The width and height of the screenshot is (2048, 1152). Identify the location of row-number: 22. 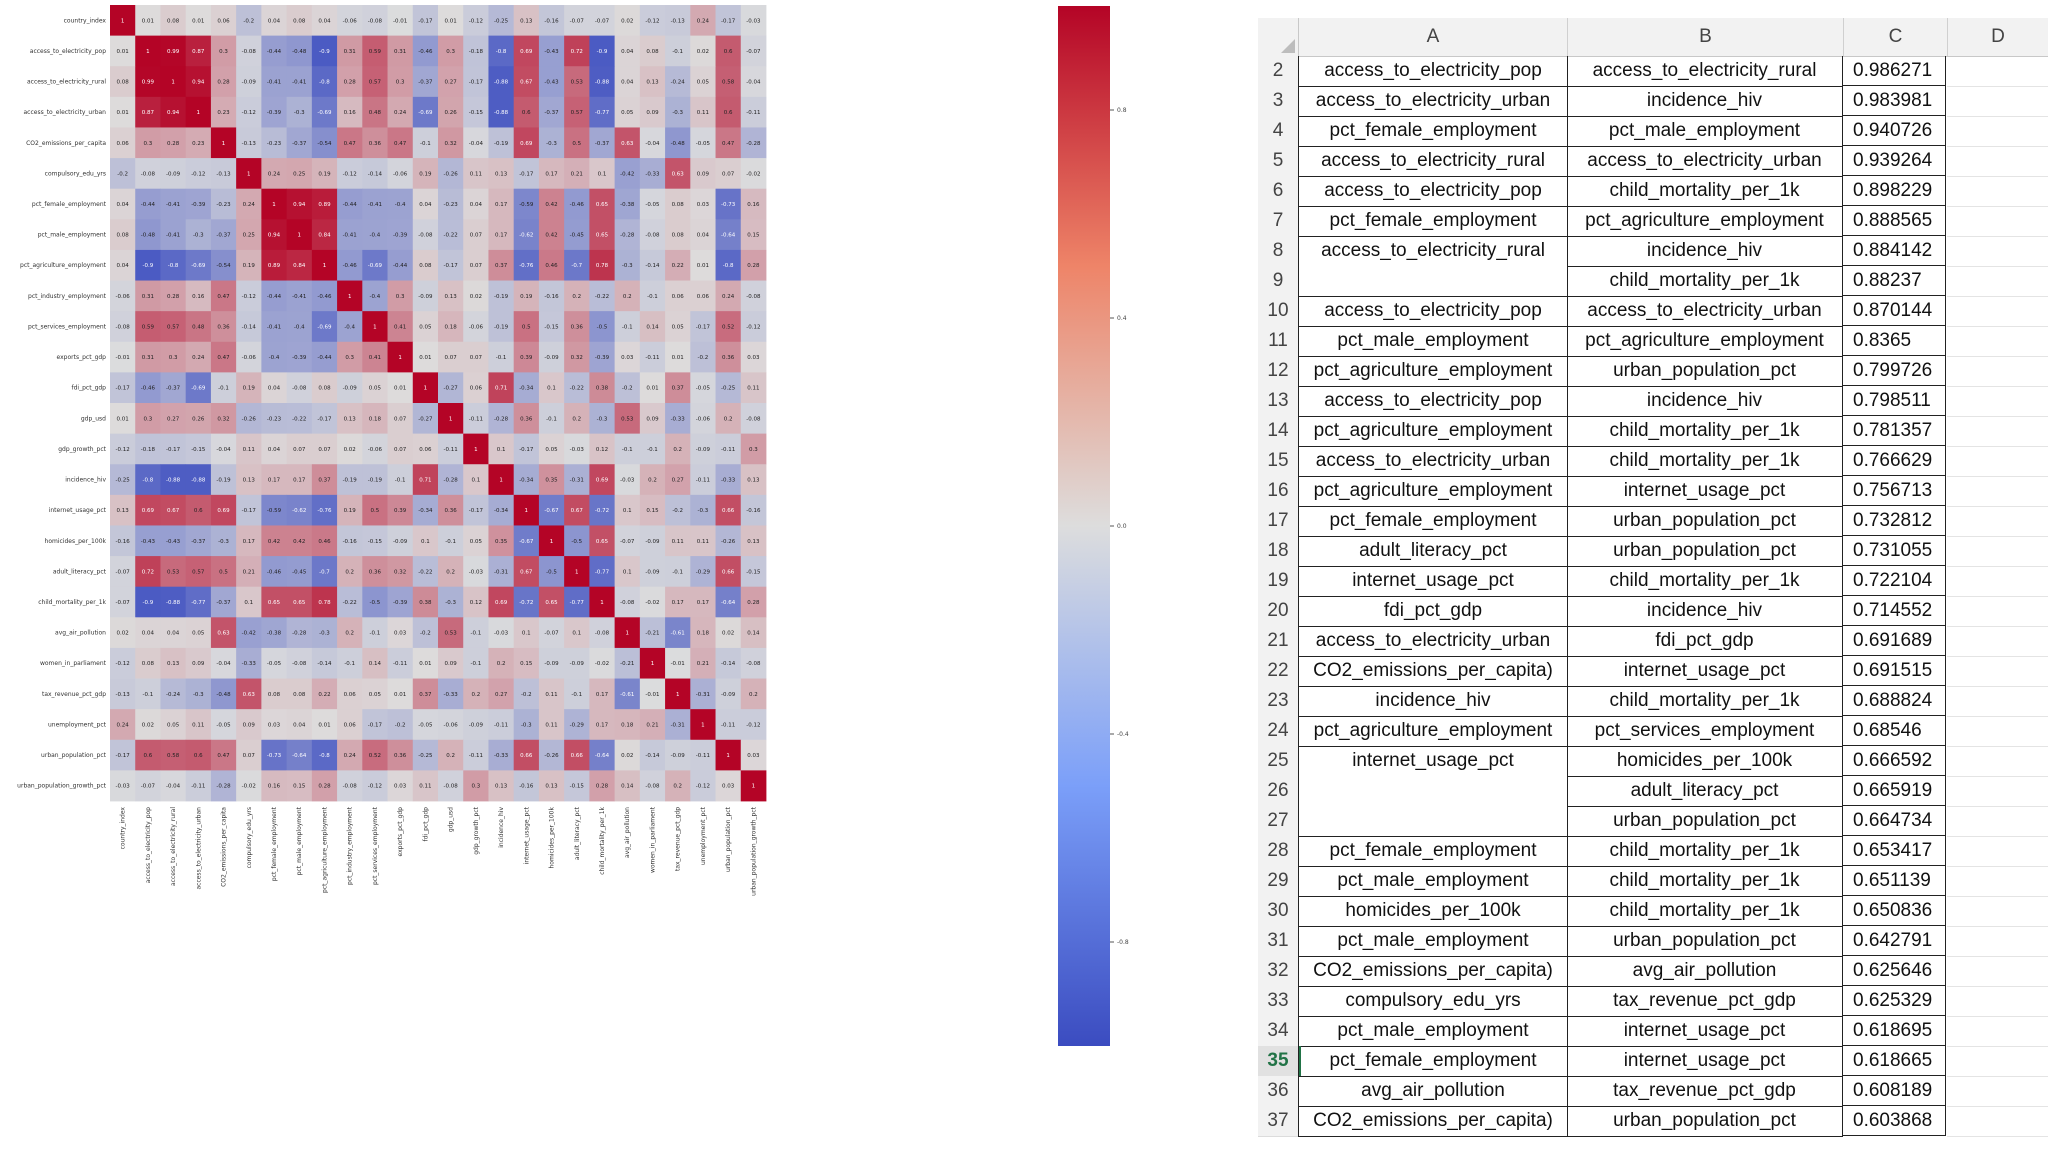
(1278, 671).